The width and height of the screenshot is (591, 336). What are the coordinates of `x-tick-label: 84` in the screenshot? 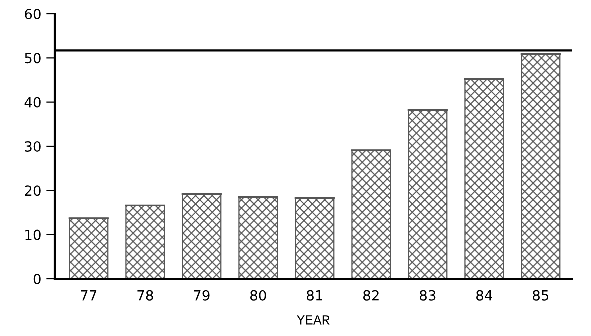 It's located at (484, 295).